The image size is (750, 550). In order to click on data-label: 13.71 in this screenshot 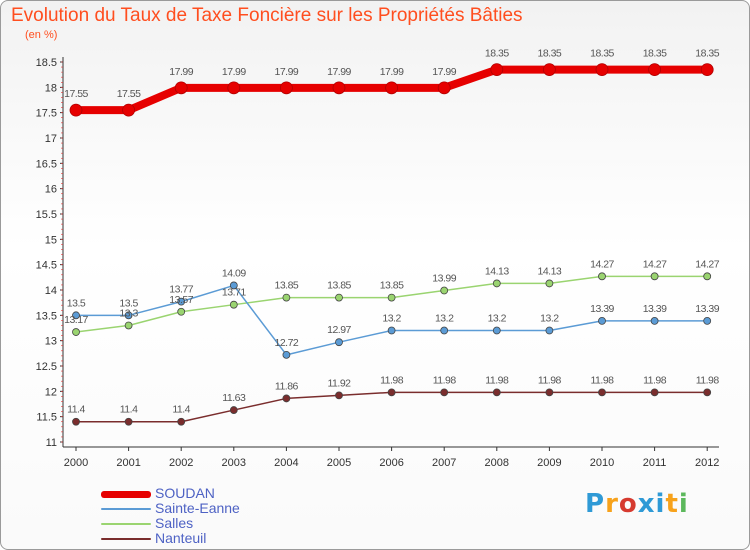, I will do `click(234, 293)`.